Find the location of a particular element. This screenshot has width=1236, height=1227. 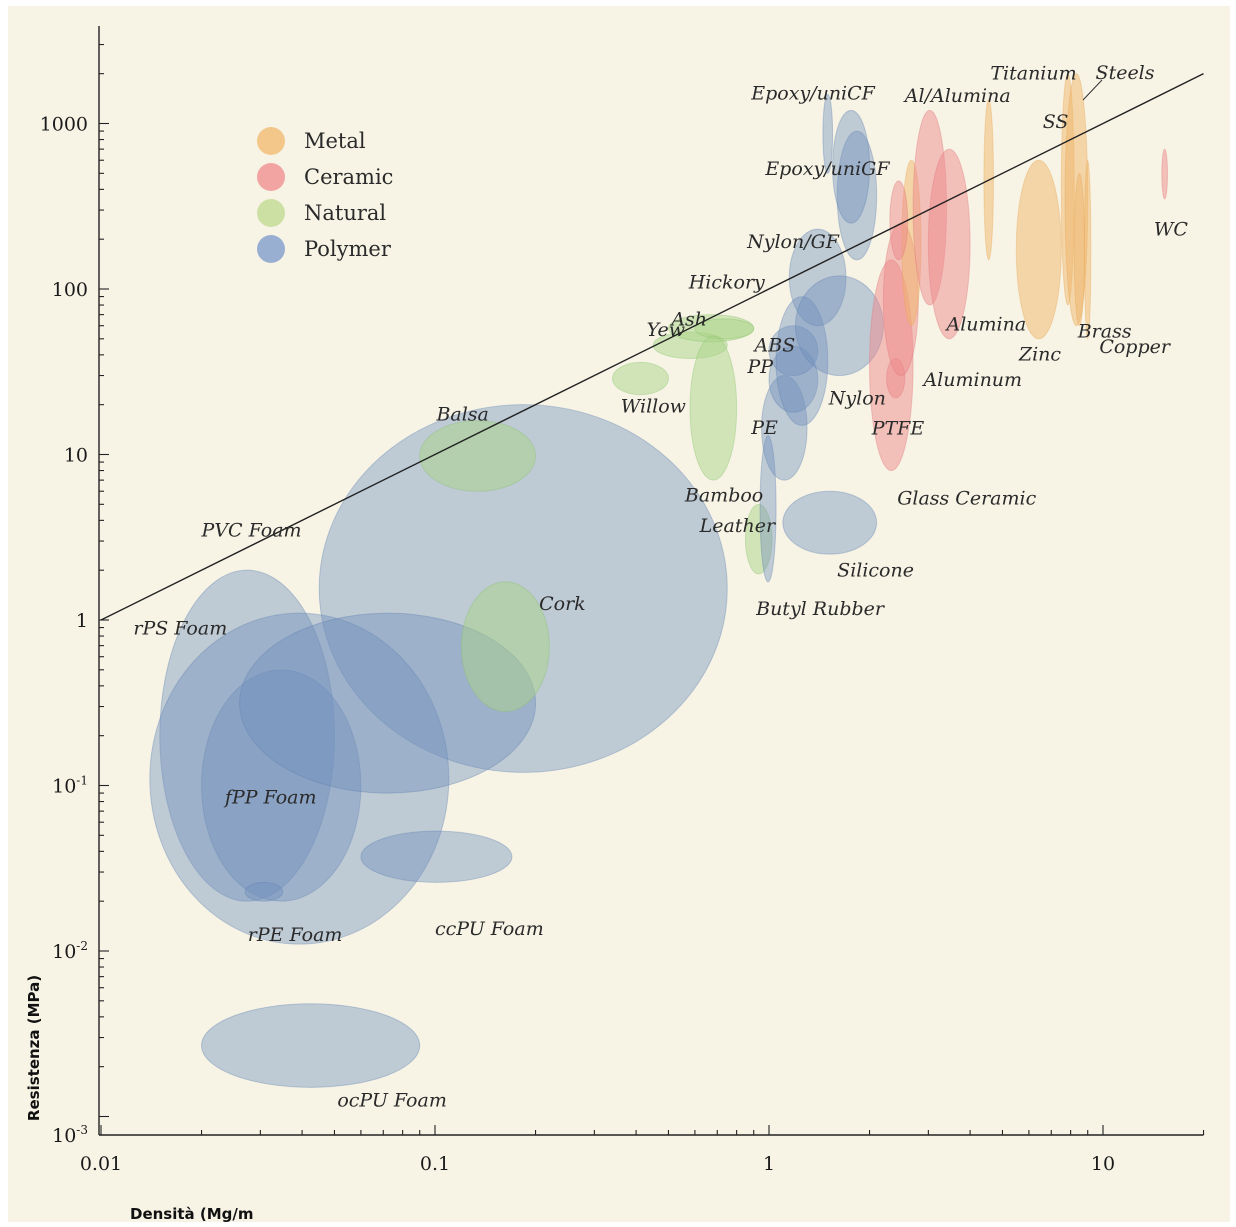

wc-label: WC is located at coordinates (1171, 230).